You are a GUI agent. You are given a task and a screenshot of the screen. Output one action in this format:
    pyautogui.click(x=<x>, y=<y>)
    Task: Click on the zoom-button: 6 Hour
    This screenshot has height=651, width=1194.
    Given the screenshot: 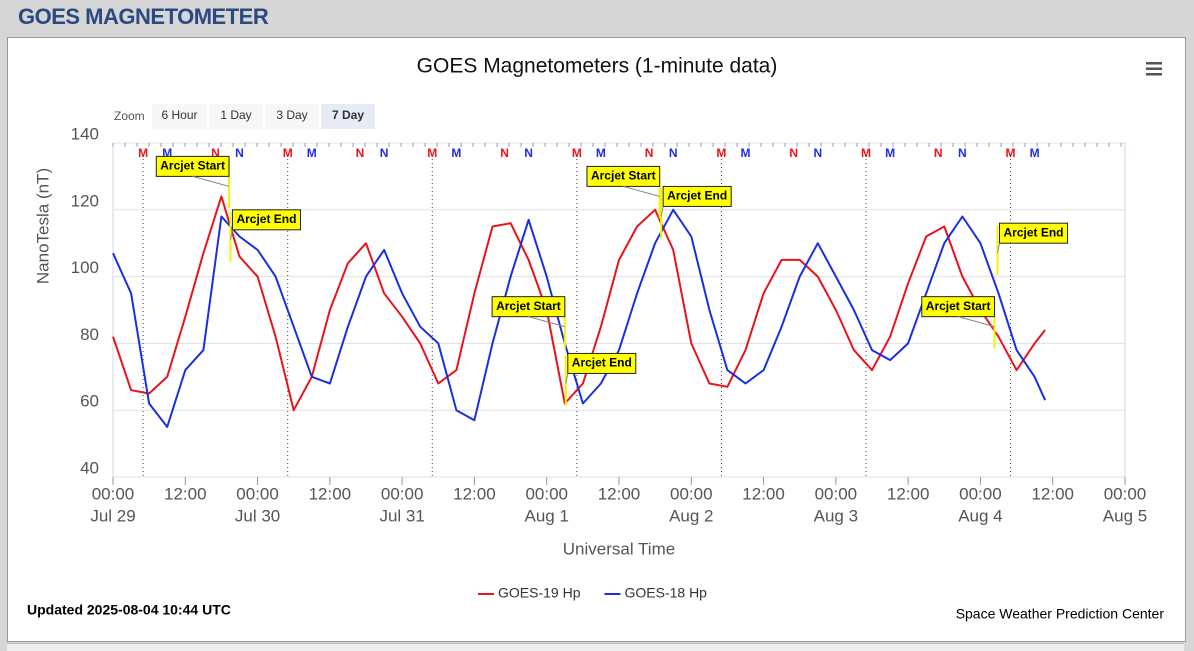 What is the action you would take?
    pyautogui.click(x=179, y=116)
    